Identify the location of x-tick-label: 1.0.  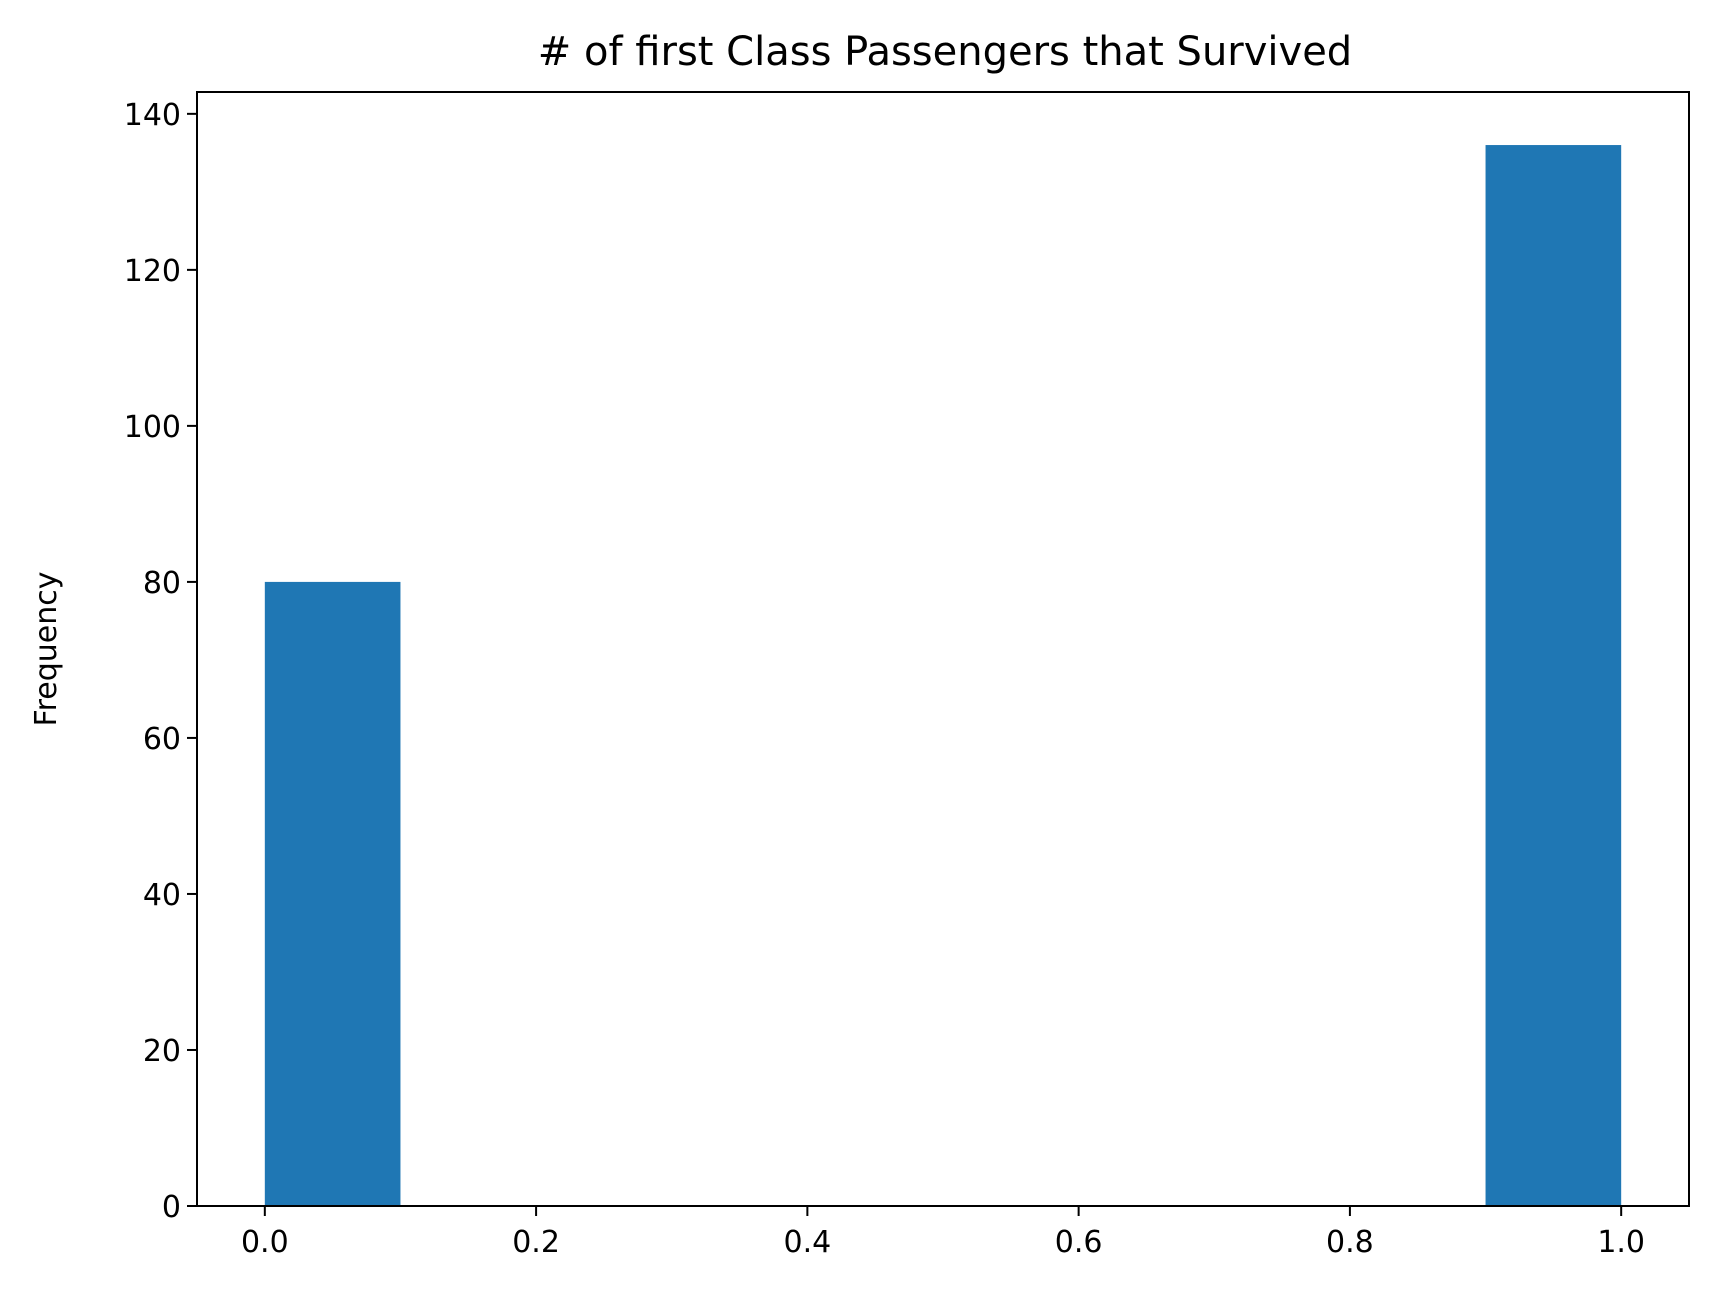
(1621, 1242).